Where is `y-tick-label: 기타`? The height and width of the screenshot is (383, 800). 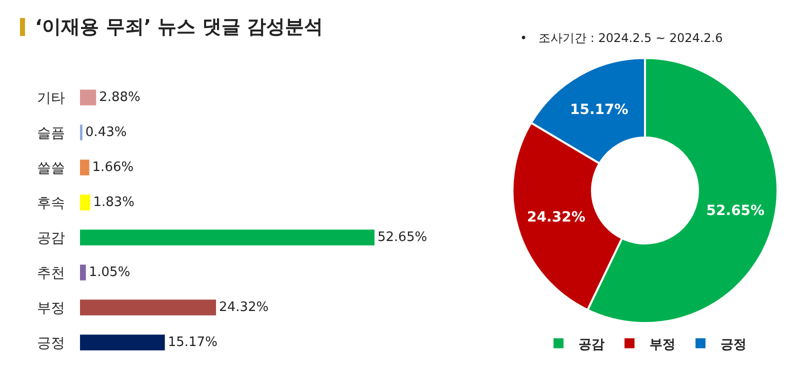
y-tick-label: 기타 is located at coordinates (51, 98).